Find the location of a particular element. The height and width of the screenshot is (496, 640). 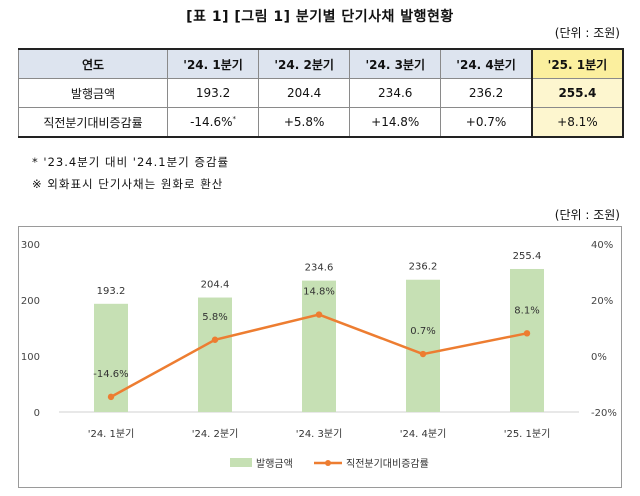

x-tick-label: '24. 3분기 is located at coordinates (319, 434).